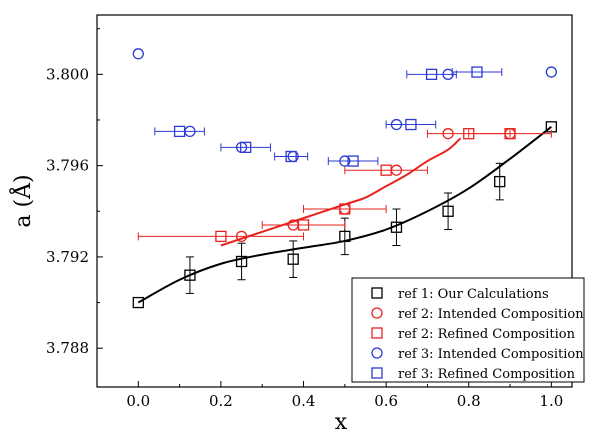 The image size is (592, 429). I want to click on legend-label: ref 2: Intended Composition, so click(491, 314).